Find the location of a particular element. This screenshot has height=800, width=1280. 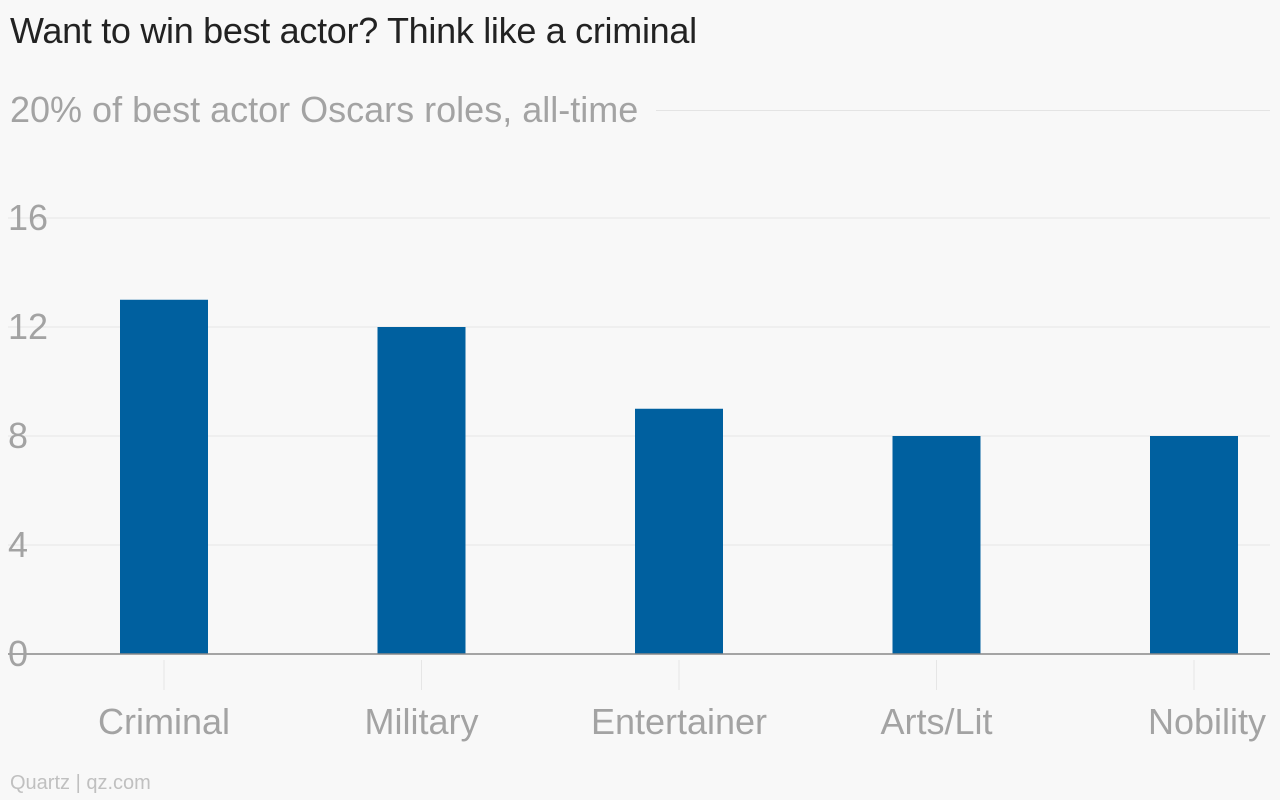

y-tick-label: 12 is located at coordinates (28, 326).